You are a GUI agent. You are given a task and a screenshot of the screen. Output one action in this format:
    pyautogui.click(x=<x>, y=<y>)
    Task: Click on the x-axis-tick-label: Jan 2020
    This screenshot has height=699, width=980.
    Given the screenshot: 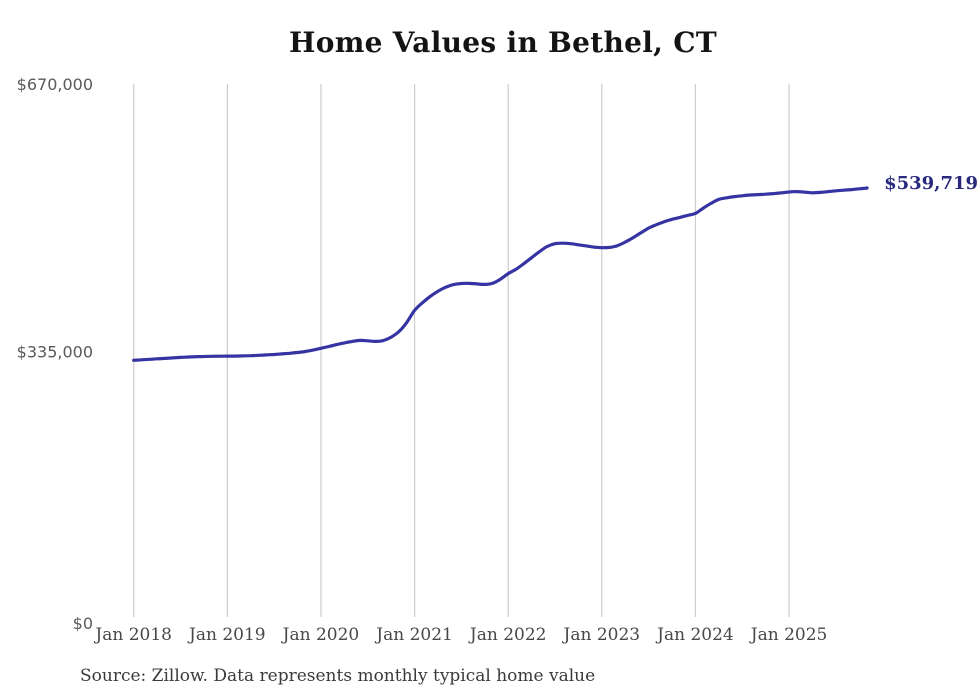 What is the action you would take?
    pyautogui.click(x=320, y=635)
    